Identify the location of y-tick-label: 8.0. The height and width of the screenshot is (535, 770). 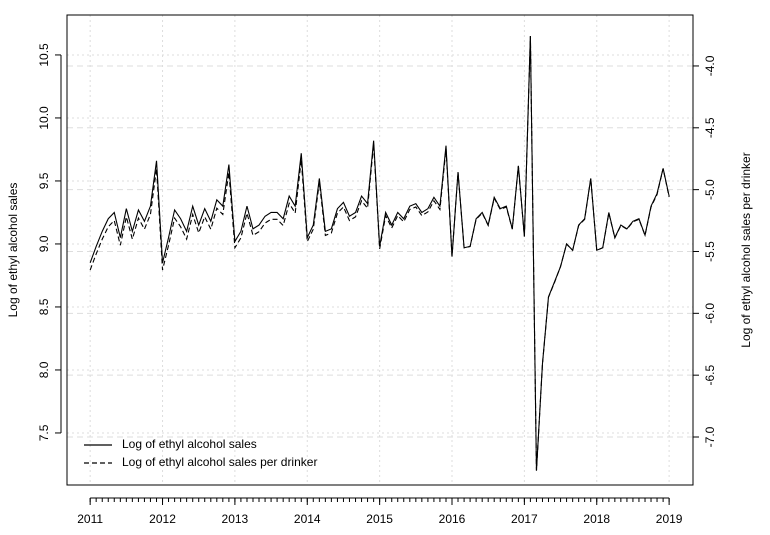
(44, 369).